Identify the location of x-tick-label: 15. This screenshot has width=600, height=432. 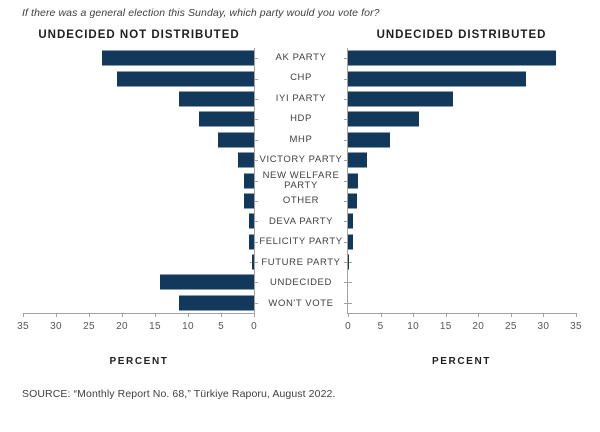
(445, 326).